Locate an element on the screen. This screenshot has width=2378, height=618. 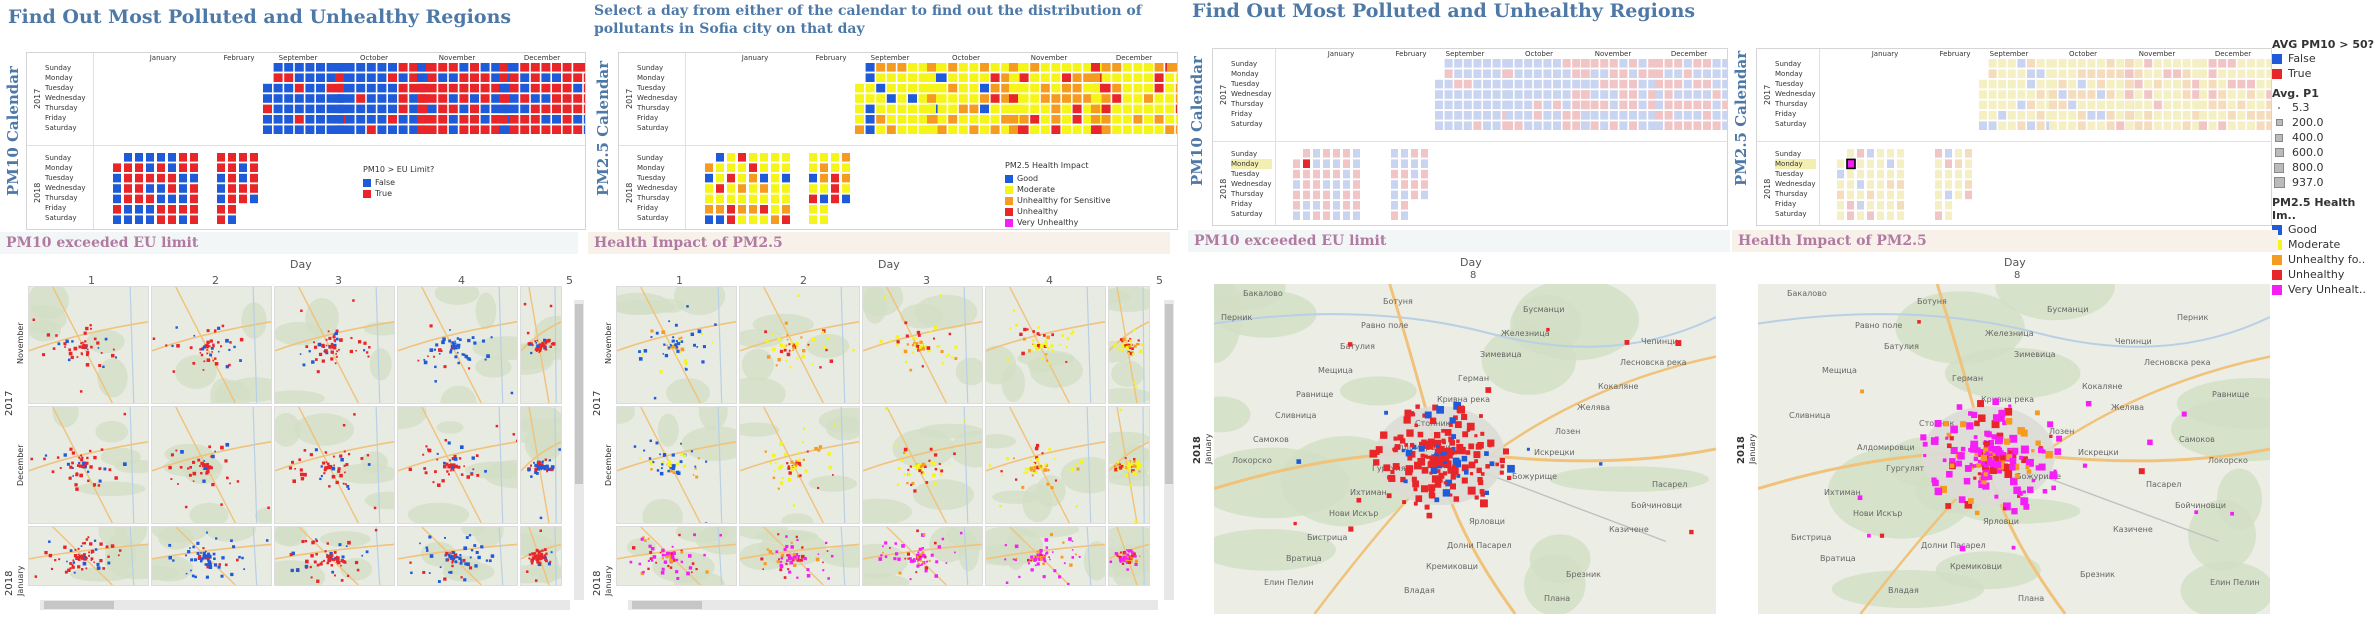
avg-legend-item: True is located at coordinates (2324, 73).